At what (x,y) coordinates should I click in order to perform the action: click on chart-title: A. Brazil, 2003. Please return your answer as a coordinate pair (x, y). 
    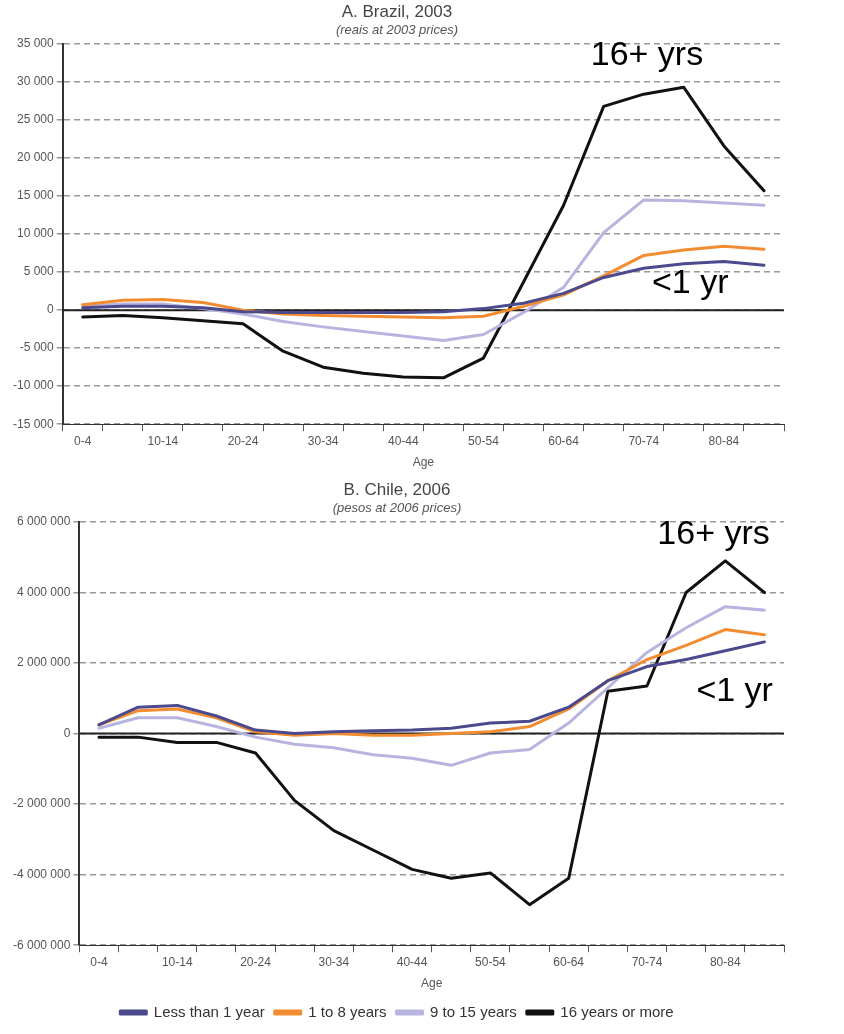
    Looking at the image, I should click on (397, 11).